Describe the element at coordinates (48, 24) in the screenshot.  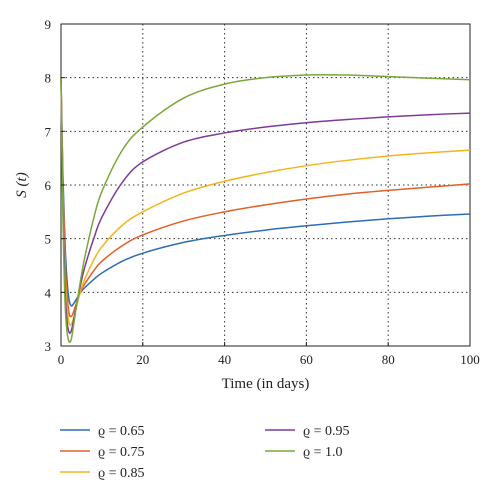
I see `y-tick-label: 9` at that location.